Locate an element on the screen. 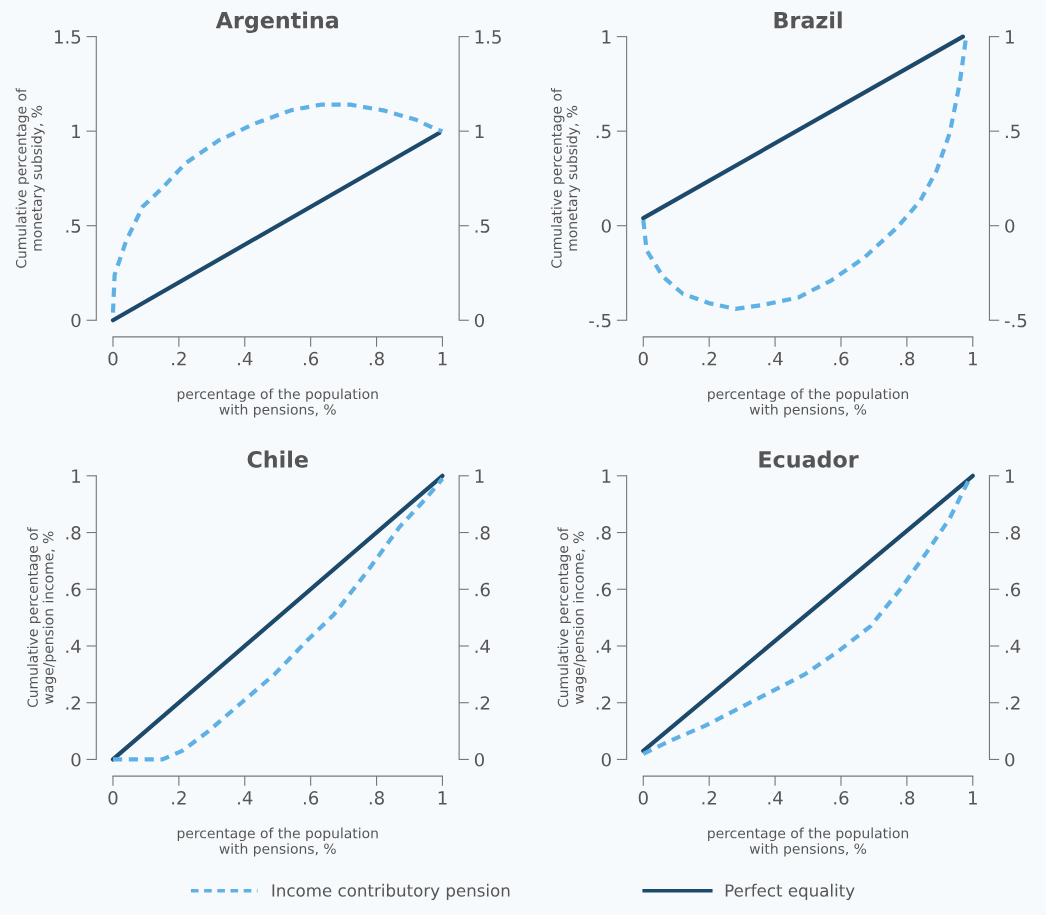  chart-title: Brazil is located at coordinates (808, 20).